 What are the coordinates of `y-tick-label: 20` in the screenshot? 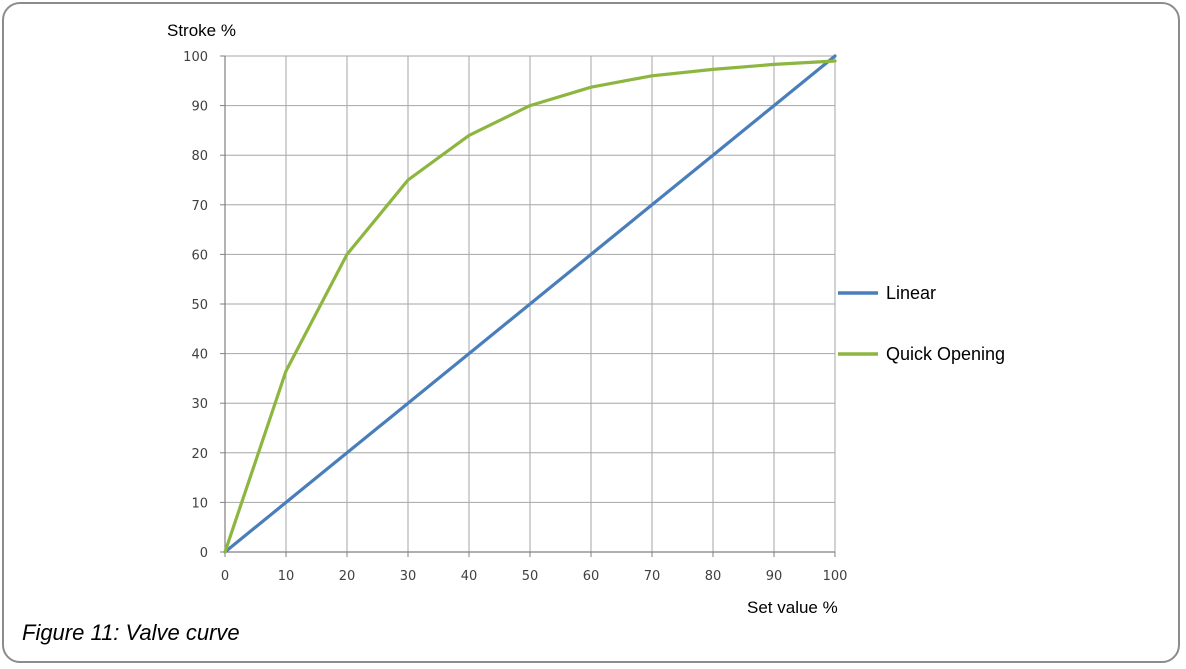 It's located at (199, 454).